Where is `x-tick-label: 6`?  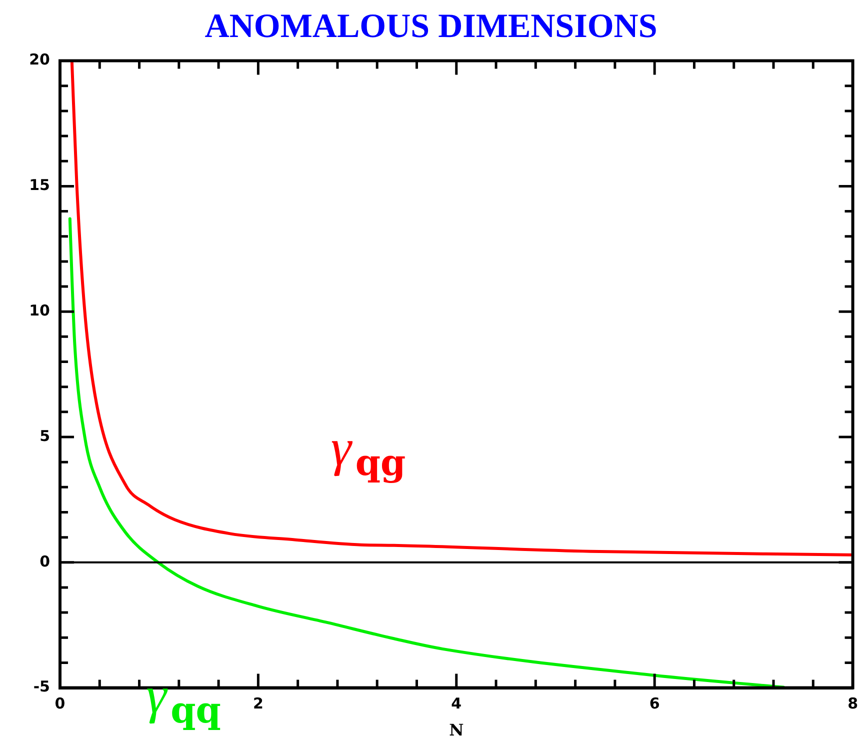
x-tick-label: 6 is located at coordinates (654, 703).